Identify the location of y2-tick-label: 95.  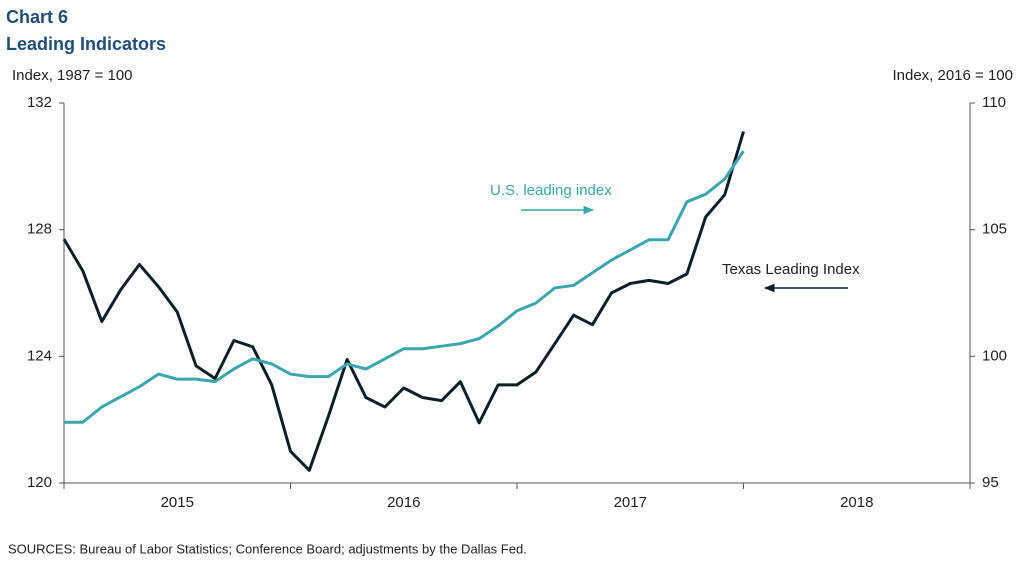
(990, 482).